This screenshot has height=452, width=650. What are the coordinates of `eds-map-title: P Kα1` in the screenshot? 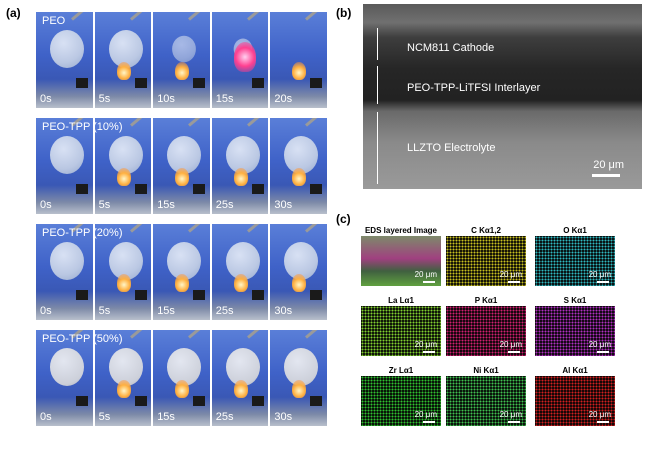 It's located at (486, 300).